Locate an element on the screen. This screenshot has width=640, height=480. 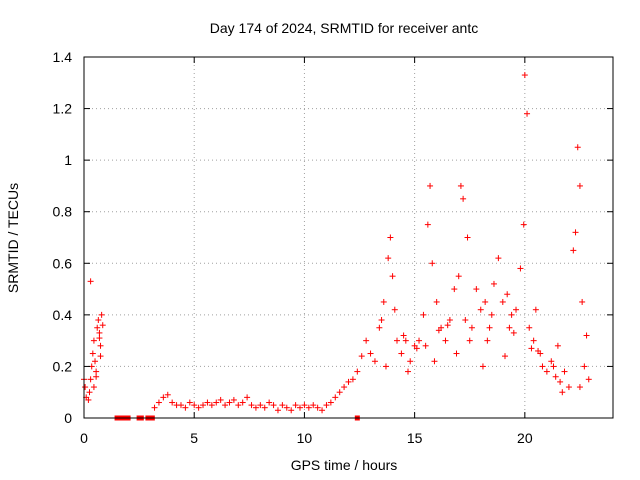
y-tick-label: 1.2 is located at coordinates (63, 109).